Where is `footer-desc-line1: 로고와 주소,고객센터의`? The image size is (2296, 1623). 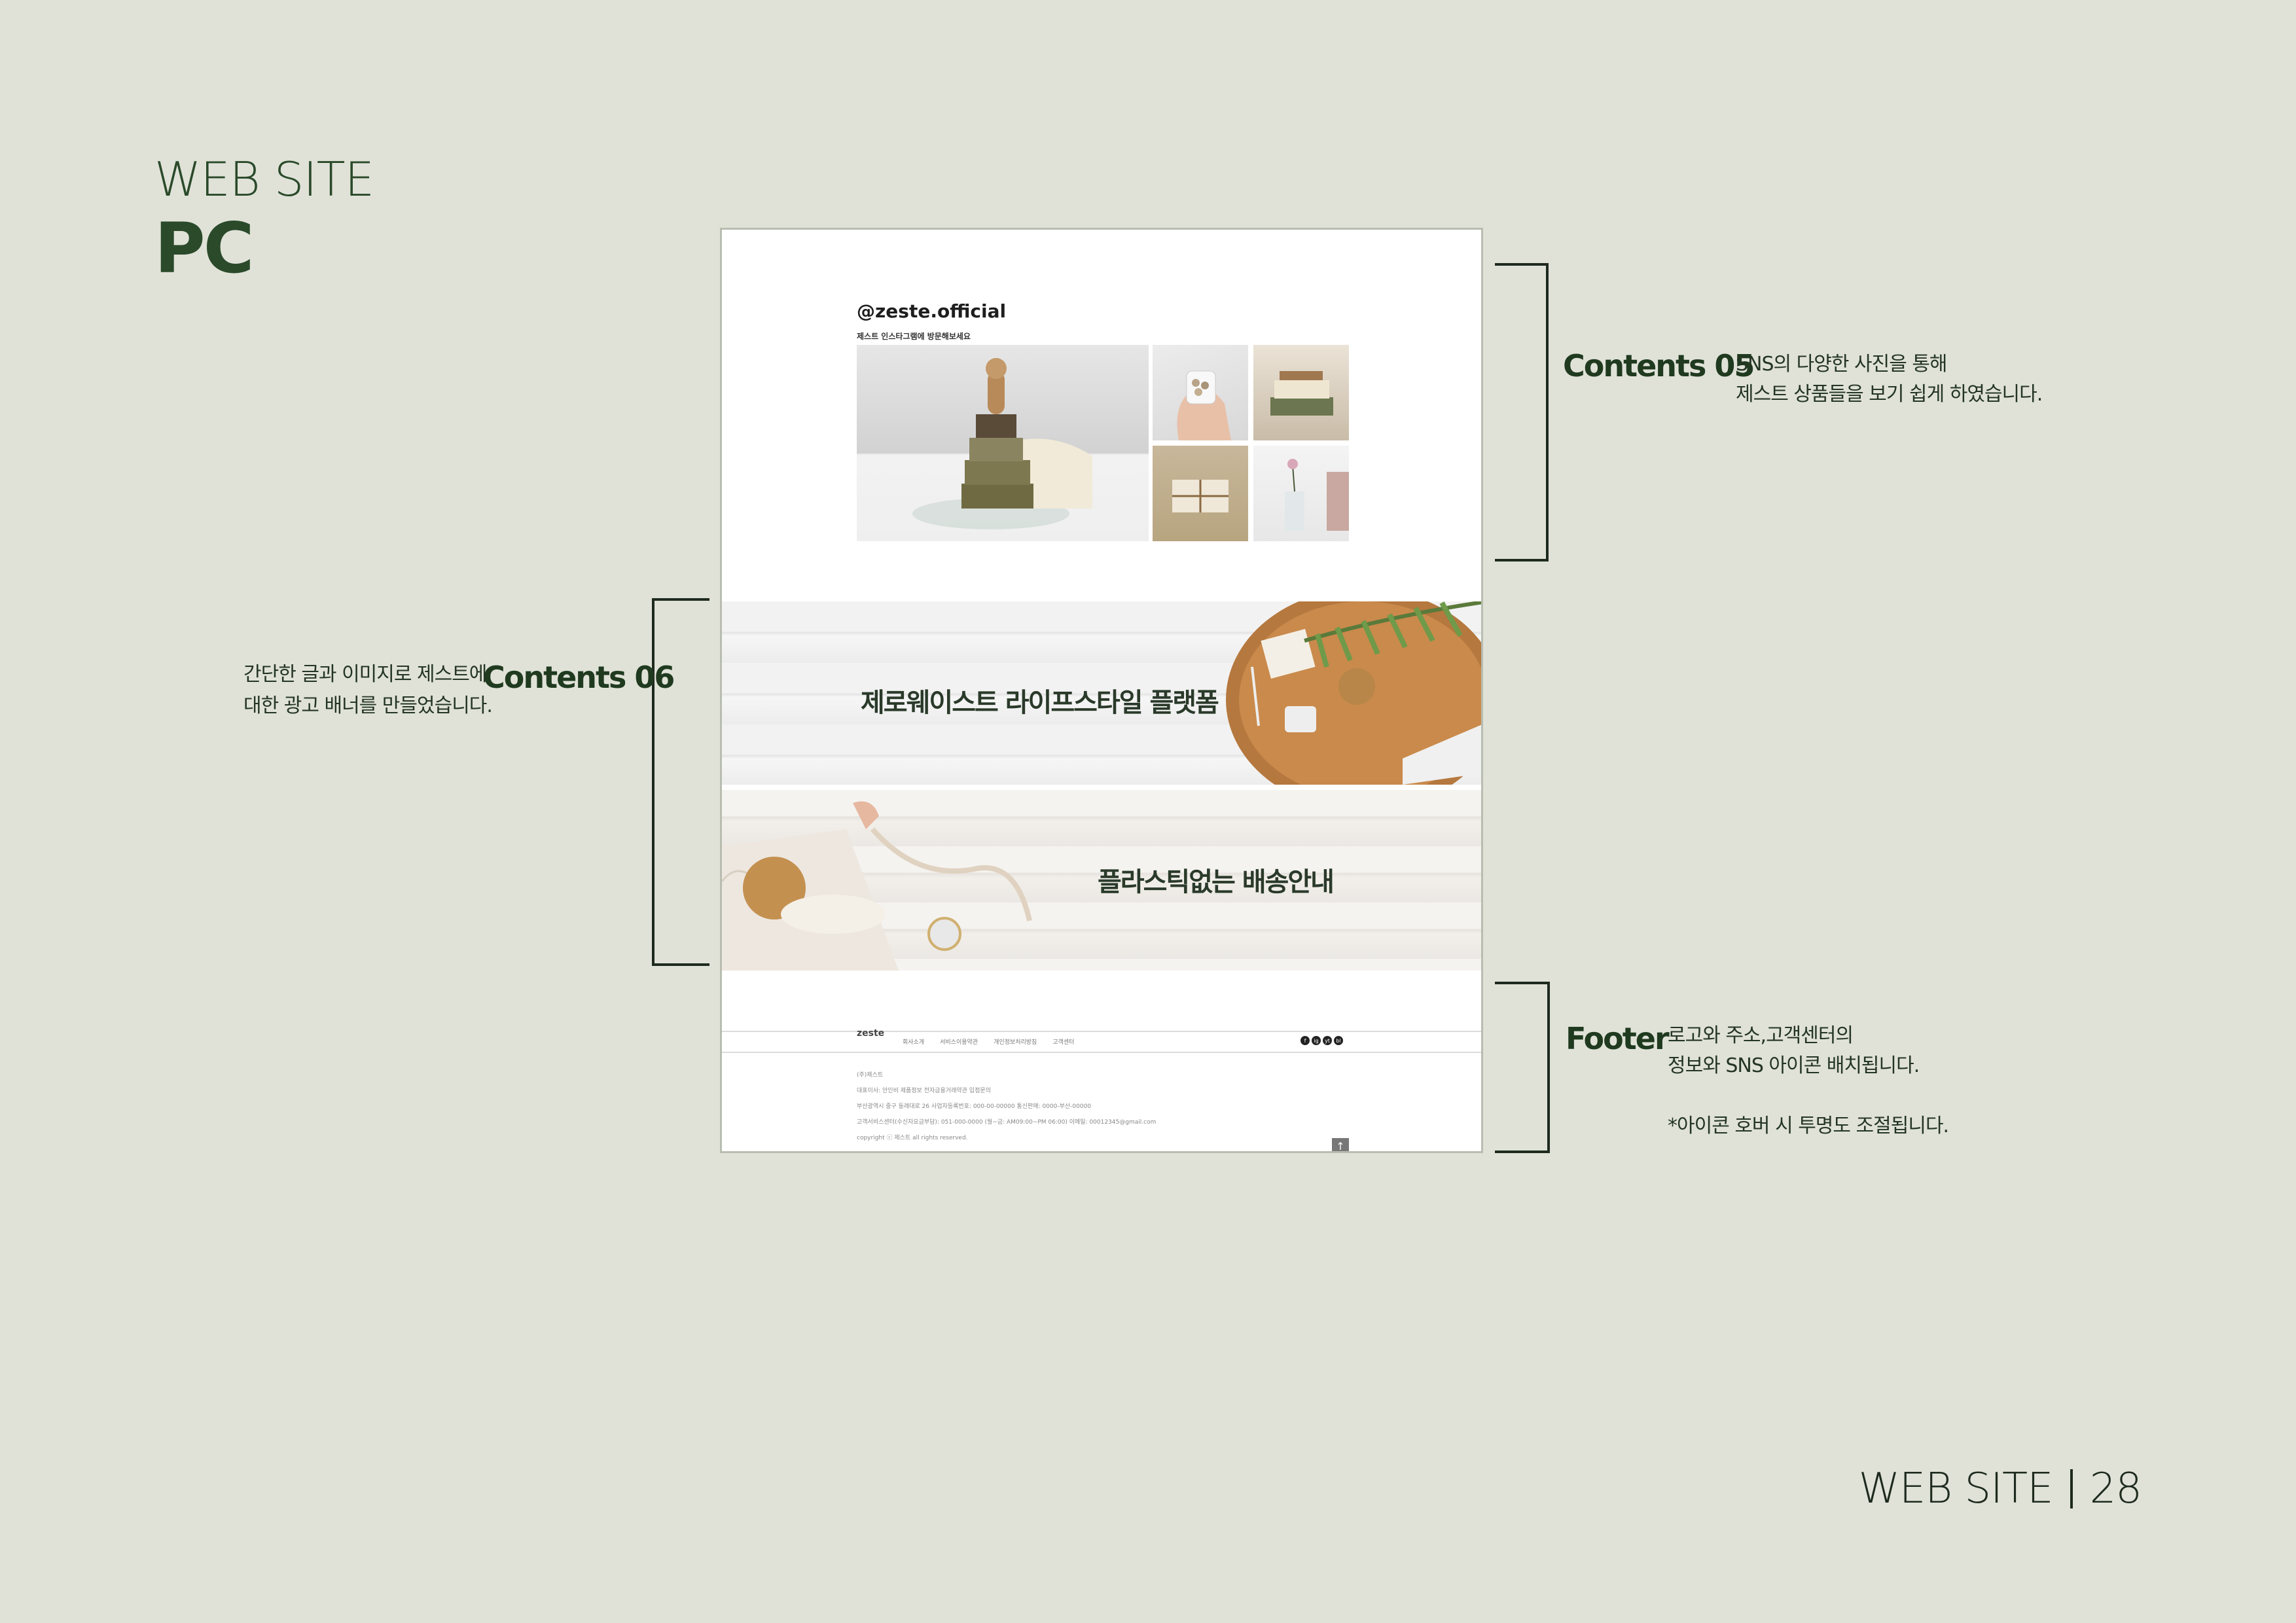
footer-desc-line1: 로고와 주소,고객센터의 is located at coordinates (1761, 1035).